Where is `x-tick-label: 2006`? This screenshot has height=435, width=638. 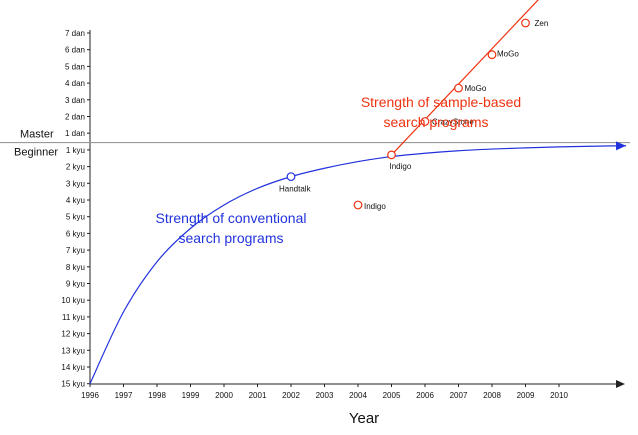 x-tick-label: 2006 is located at coordinates (425, 395).